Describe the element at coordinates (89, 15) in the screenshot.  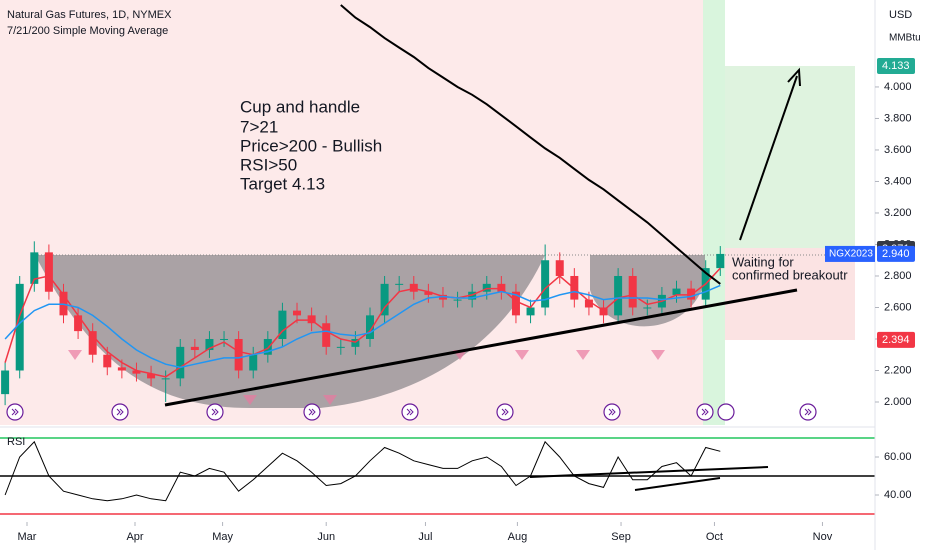
I see `chart-title: Natural Gas Futures, 1D, NYMEX` at that location.